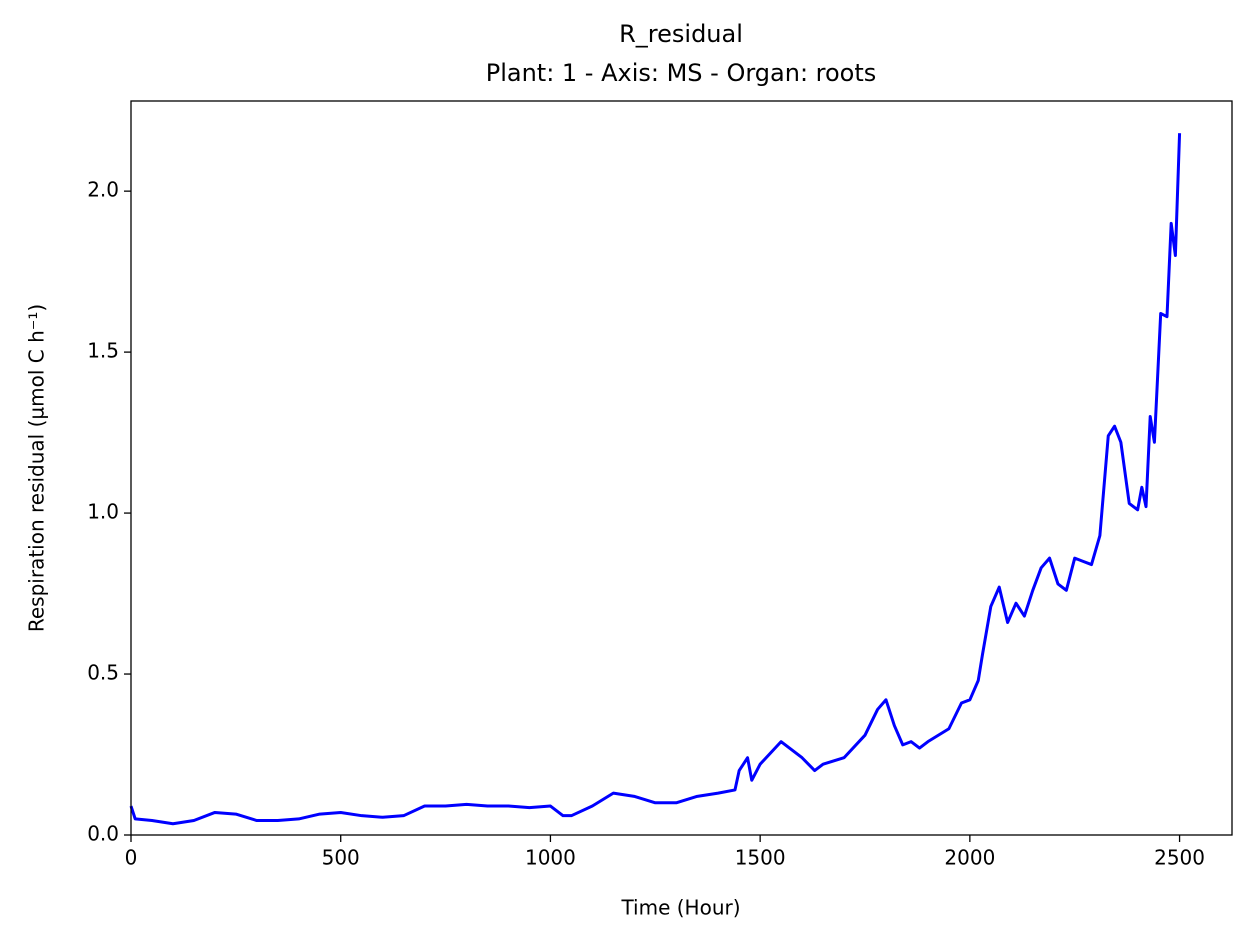  What do you see at coordinates (550, 858) in the screenshot?
I see `x-tick-label: 1000` at bounding box center [550, 858].